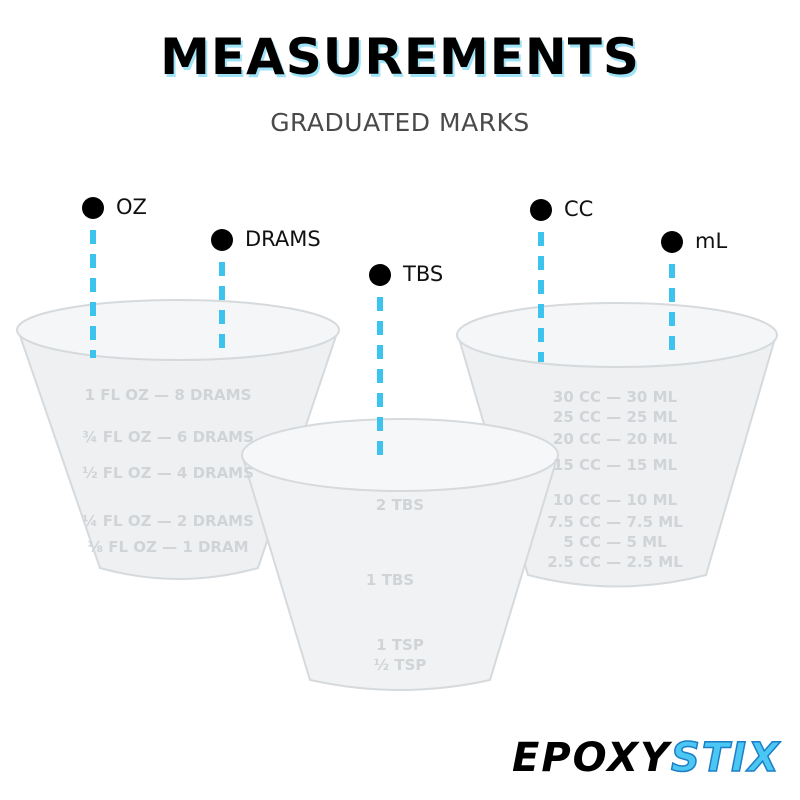 The width and height of the screenshot is (800, 800). I want to click on cup-mark: 30 CC — 30 ML, so click(615, 397).